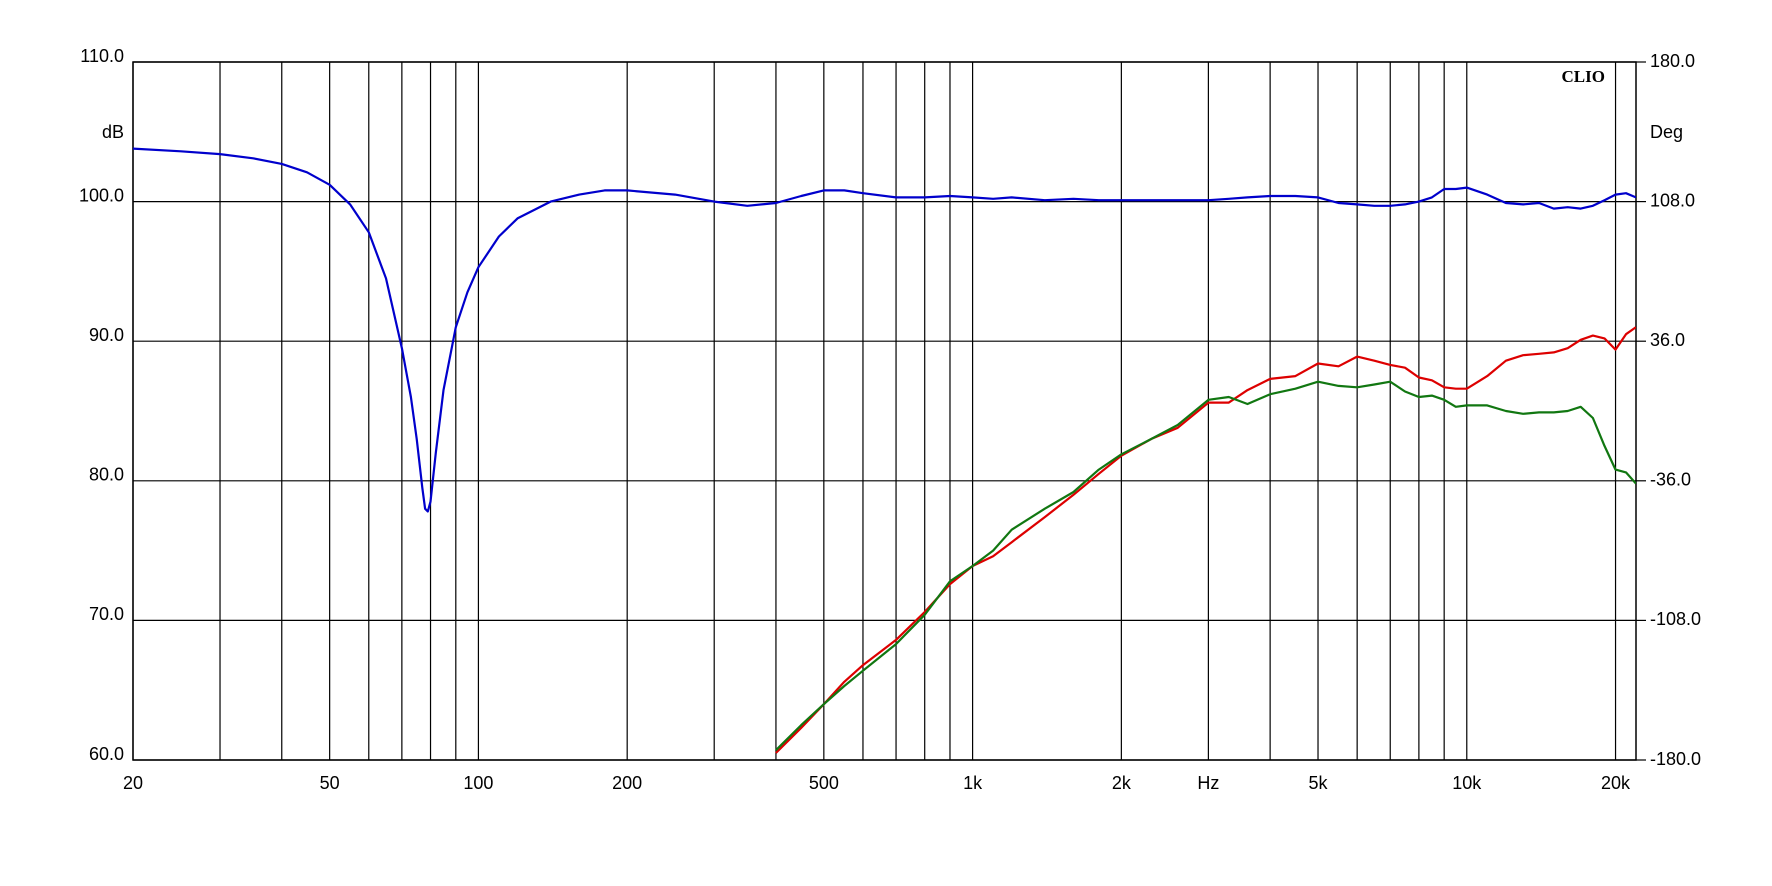 The height and width of the screenshot is (886, 1772). What do you see at coordinates (102, 56) in the screenshot?
I see `y-tick-label: 110.0` at bounding box center [102, 56].